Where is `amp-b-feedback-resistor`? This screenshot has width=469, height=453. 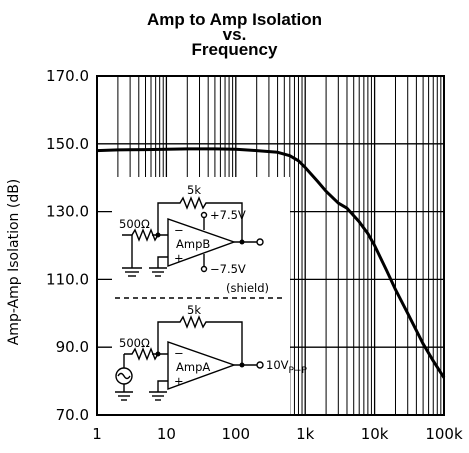 amp-b-feedback-resistor is located at coordinates (197, 219).